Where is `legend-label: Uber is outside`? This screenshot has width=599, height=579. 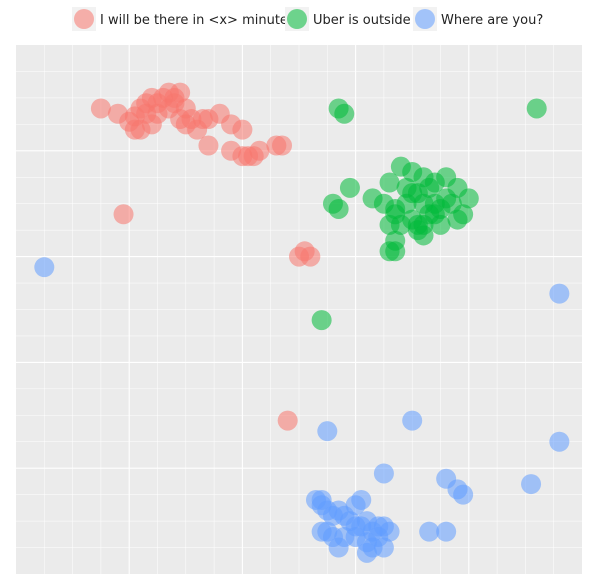
legend-label: Uber is outside is located at coordinates (362, 20).